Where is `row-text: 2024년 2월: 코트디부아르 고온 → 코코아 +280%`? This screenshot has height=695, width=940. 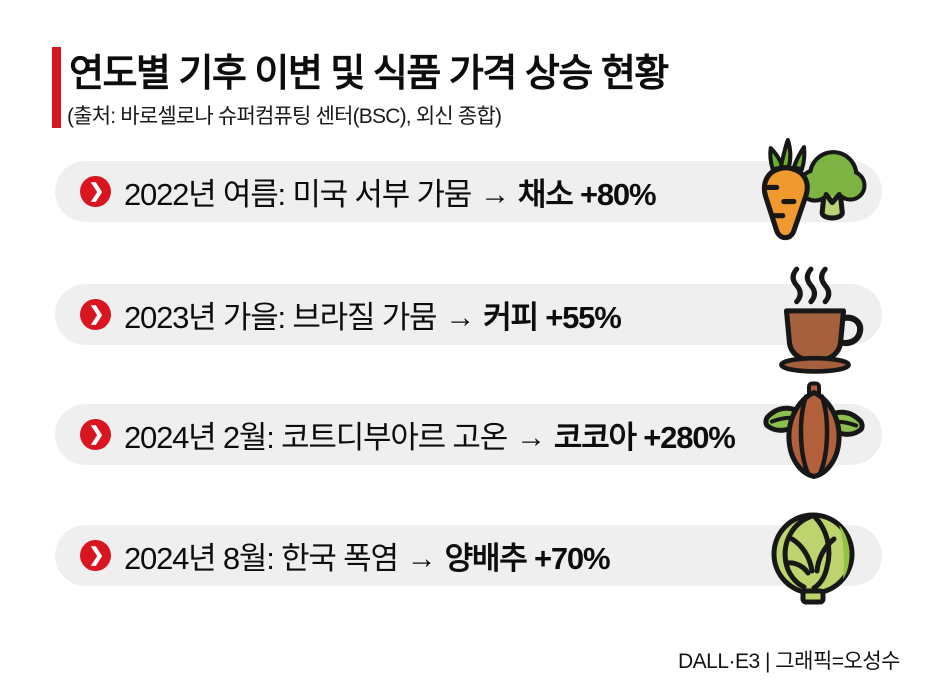
row-text: 2024년 2월: 코트디부아르 고온 → 코코아 +280% is located at coordinates (430, 434).